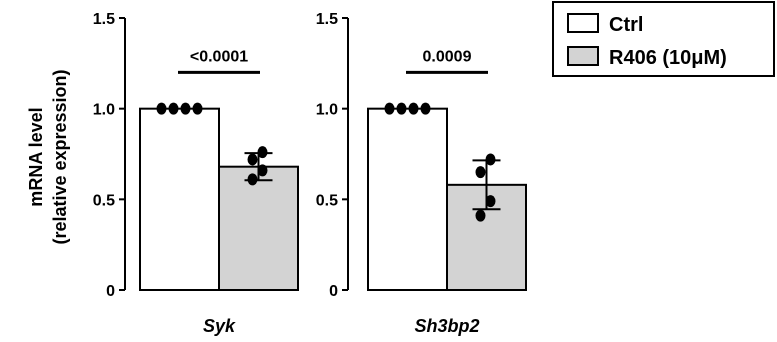 The width and height of the screenshot is (777, 342). Describe the element at coordinates (219, 56) in the screenshot. I see `p-value-label: <0.0001` at that location.